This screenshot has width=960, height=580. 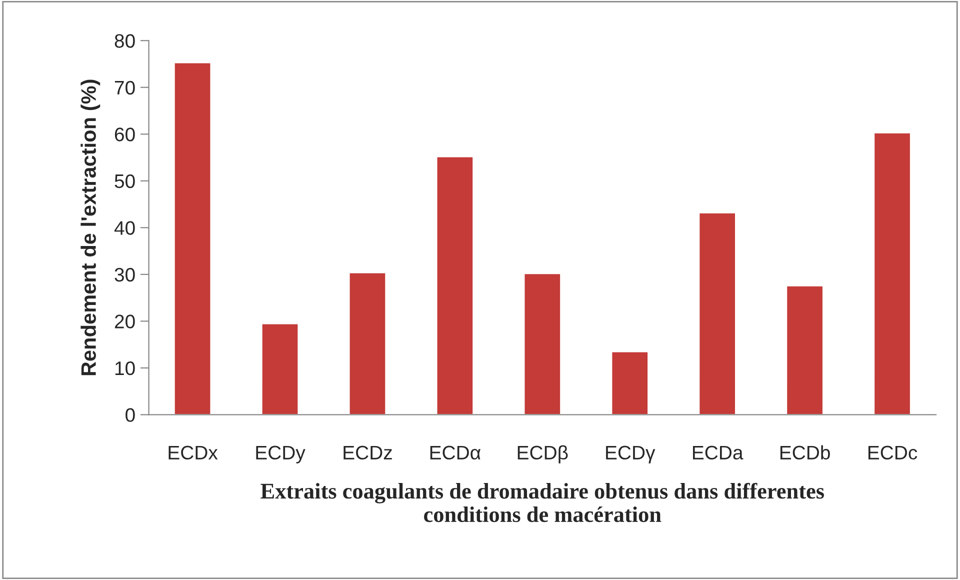 What do you see at coordinates (124, 41) in the screenshot?
I see `y-tick-label: 80` at bounding box center [124, 41].